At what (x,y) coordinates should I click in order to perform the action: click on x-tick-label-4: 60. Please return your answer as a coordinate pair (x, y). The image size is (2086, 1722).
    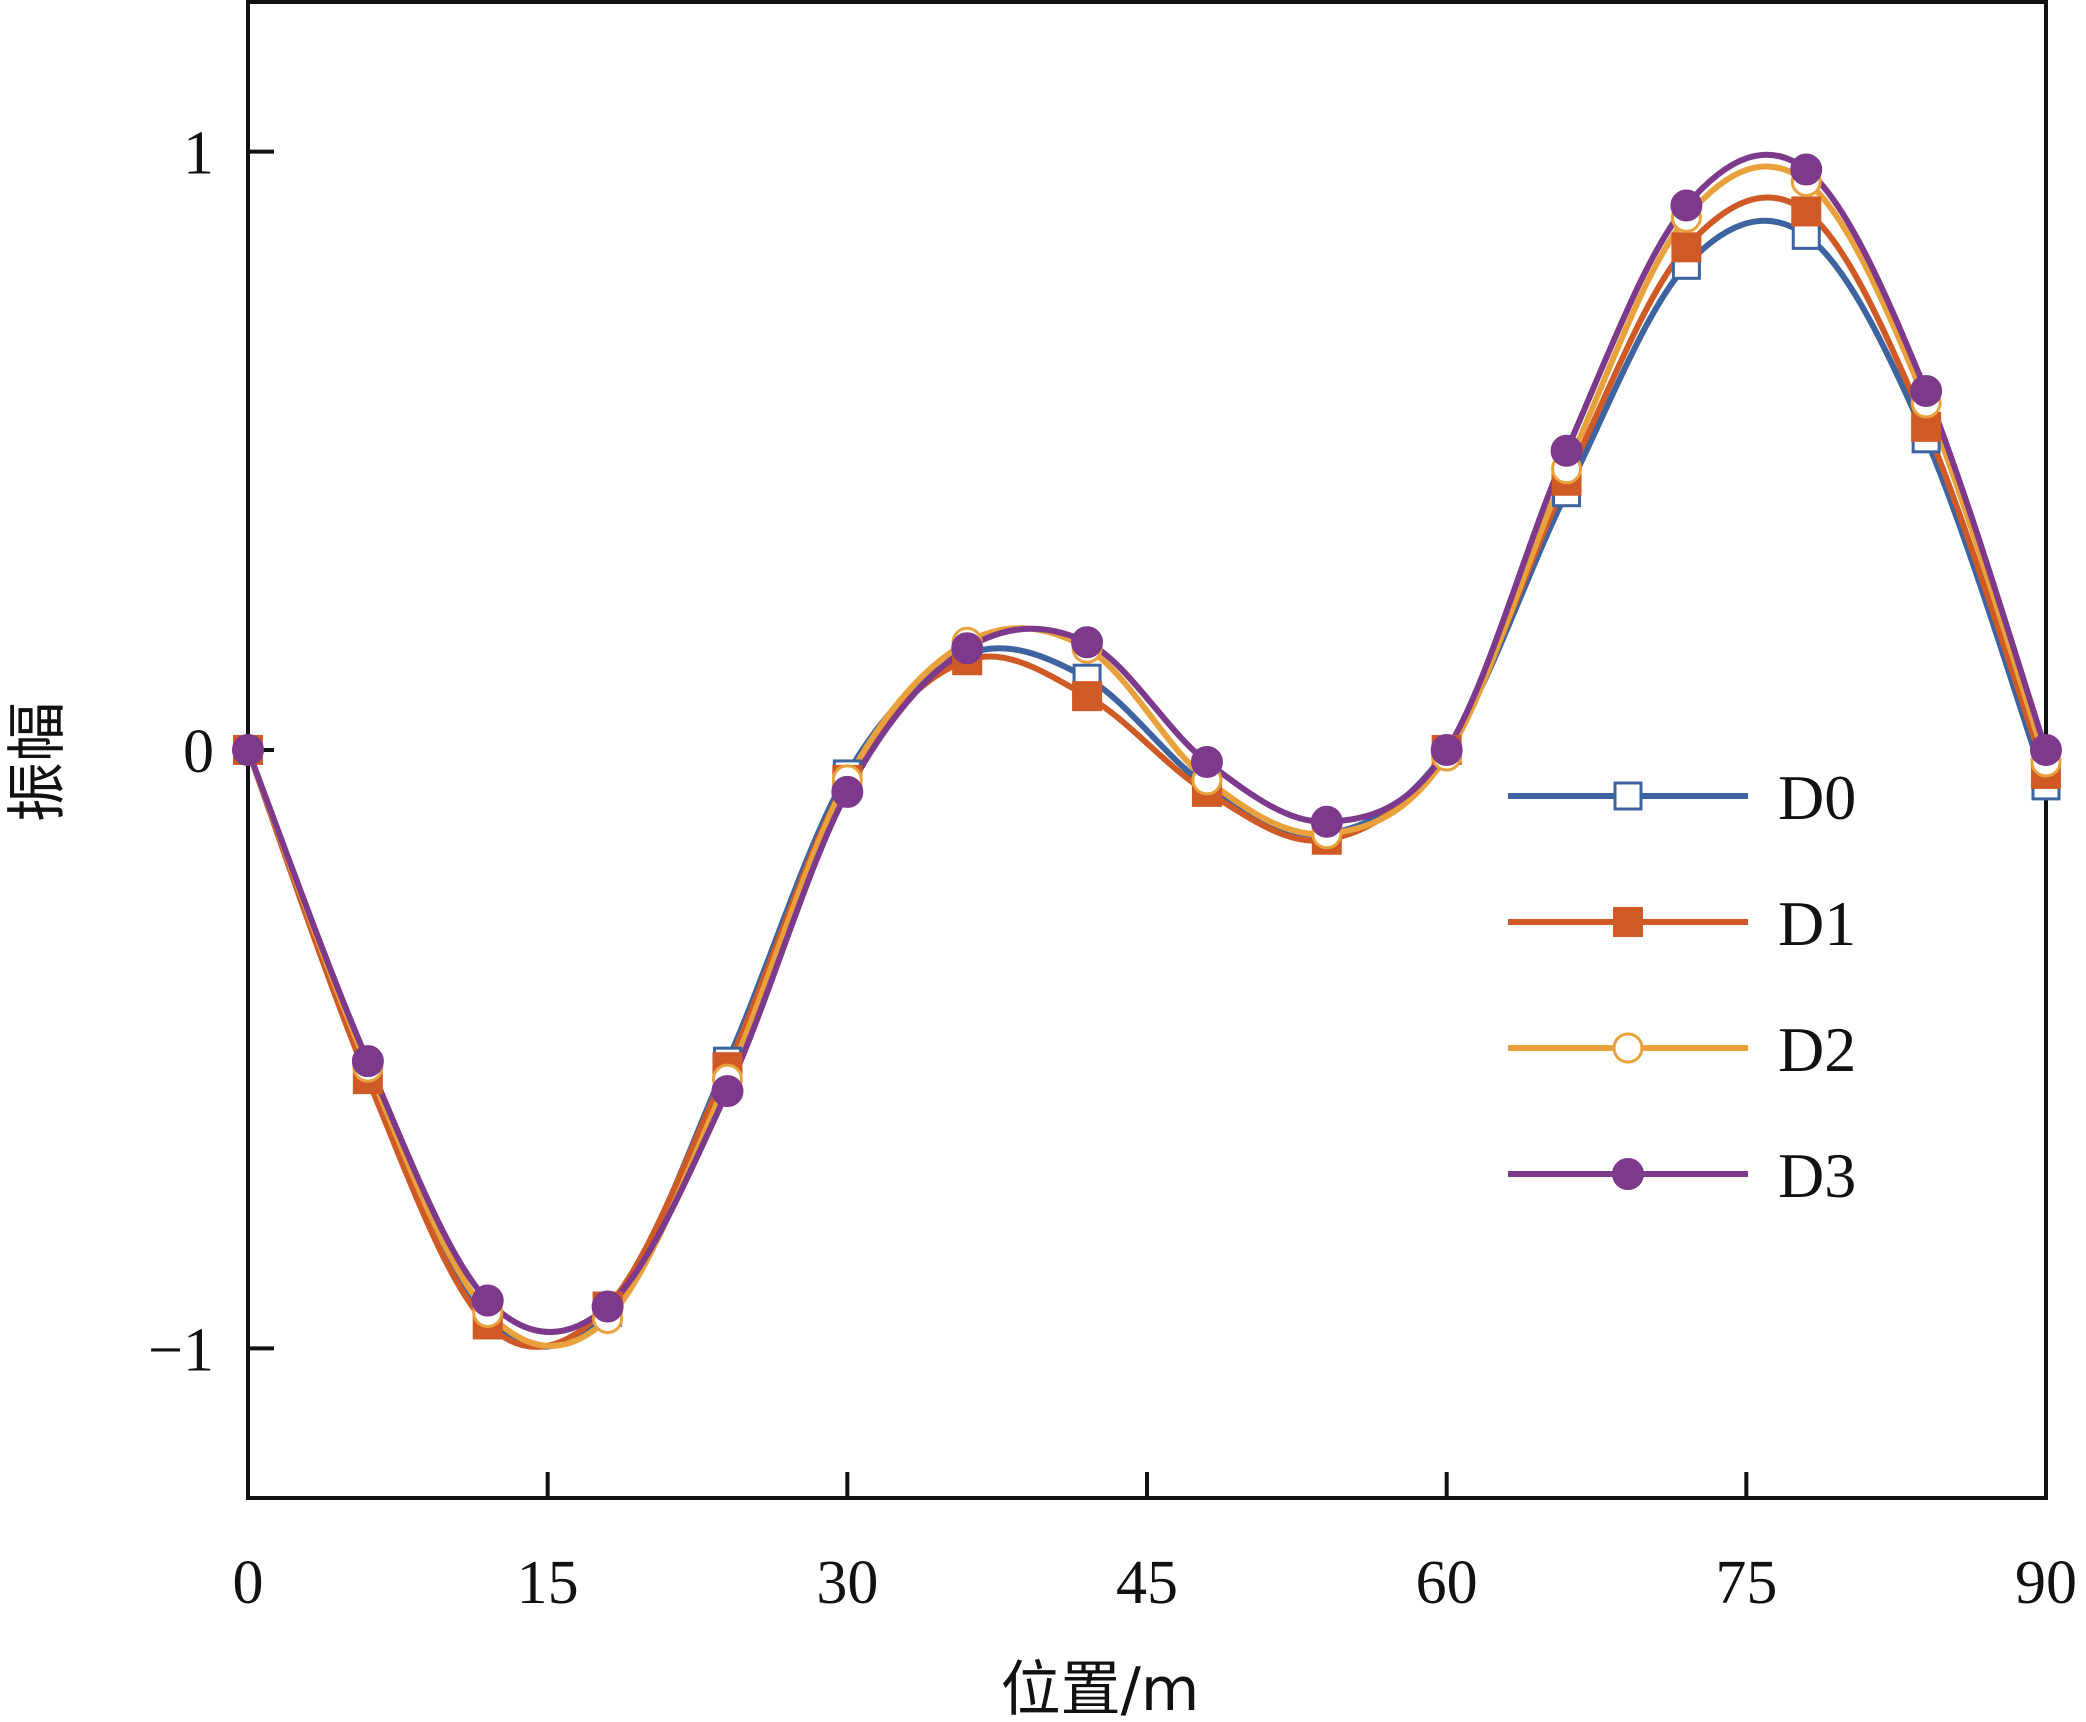
    Looking at the image, I should click on (1447, 1583).